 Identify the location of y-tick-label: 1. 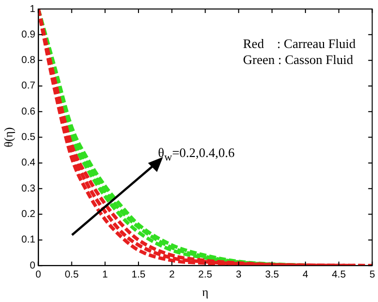
(33, 9).